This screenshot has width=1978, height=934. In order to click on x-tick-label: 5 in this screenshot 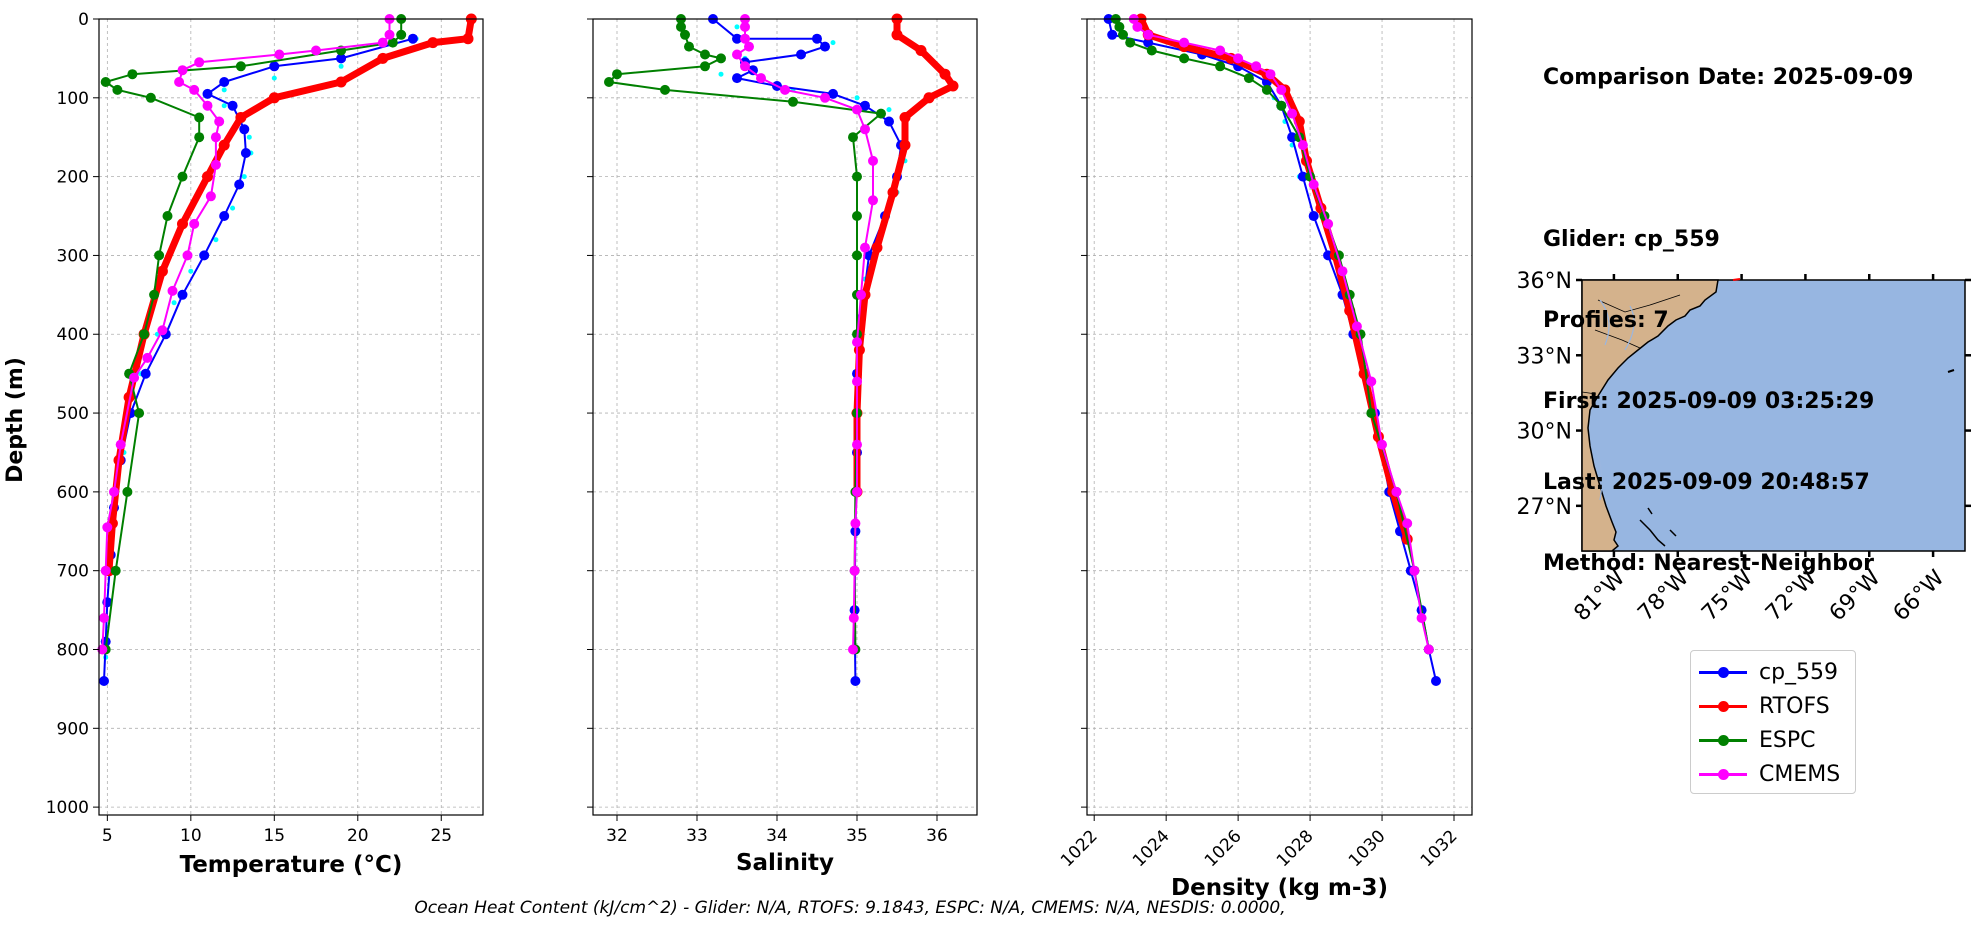, I will do `click(107, 836)`.